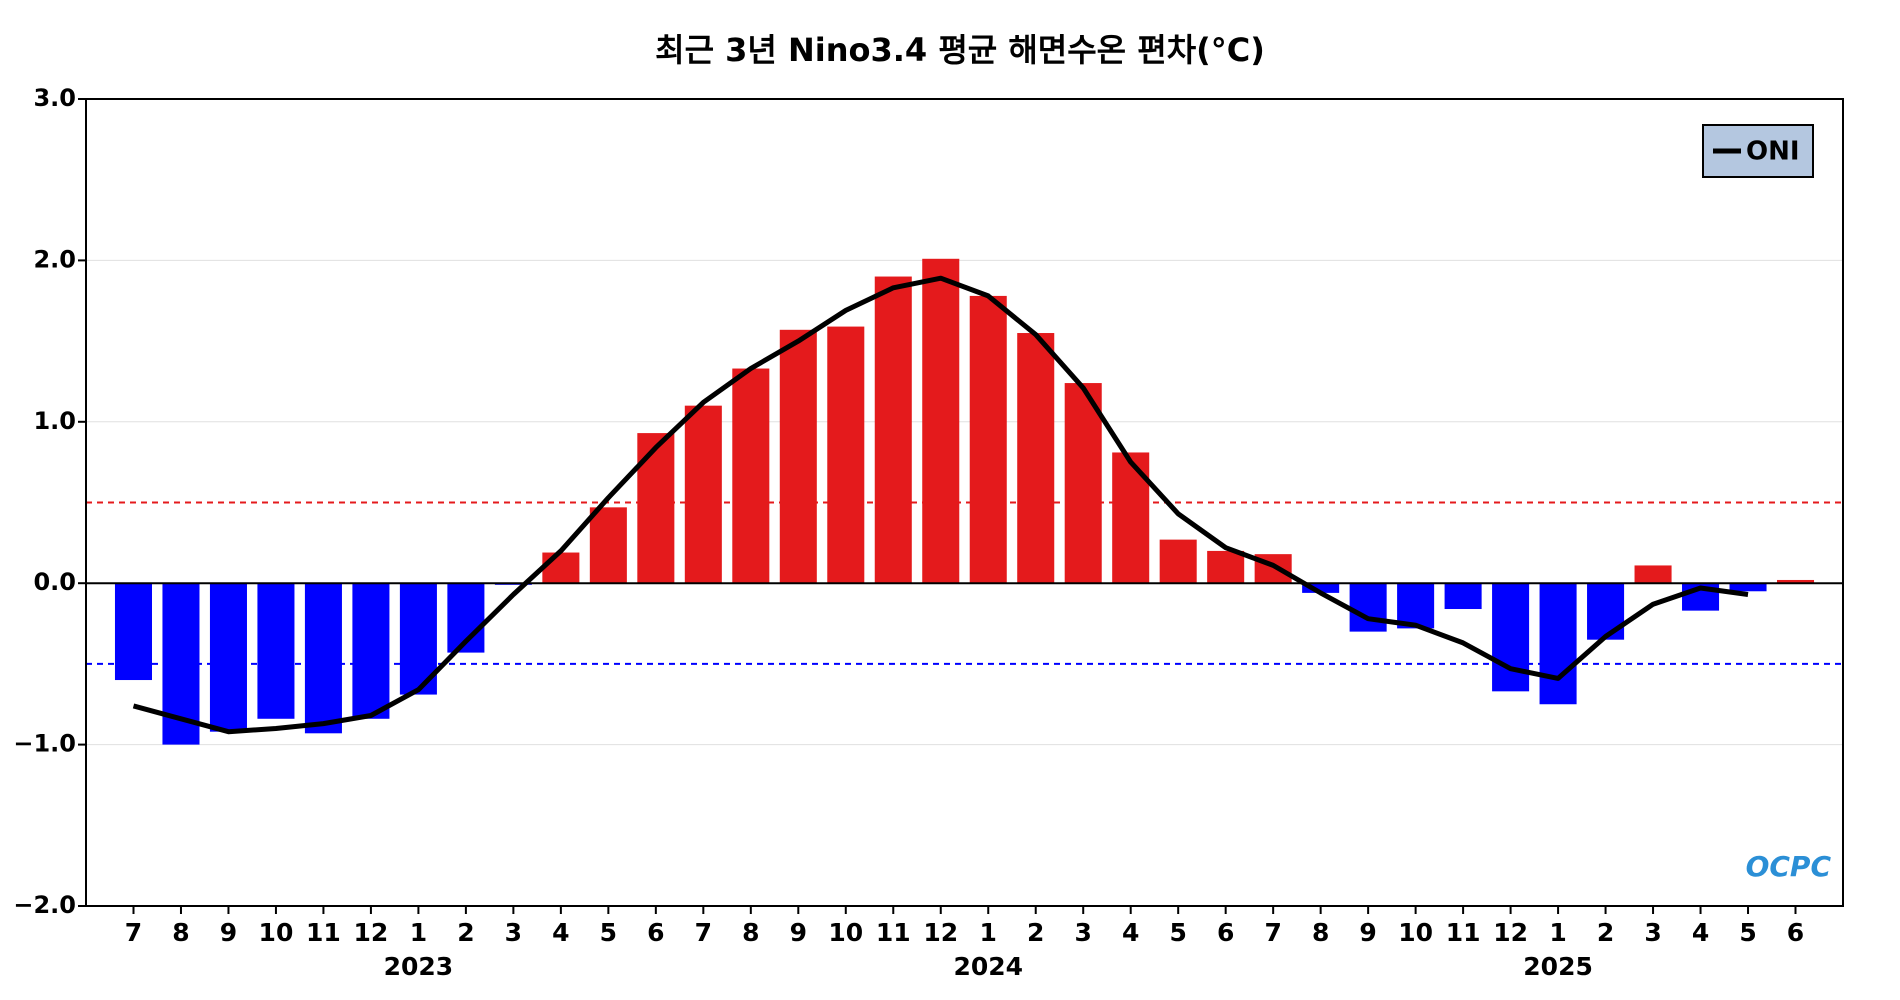  What do you see at coordinates (1558, 966) in the screenshot?
I see `year-label: 2025` at bounding box center [1558, 966].